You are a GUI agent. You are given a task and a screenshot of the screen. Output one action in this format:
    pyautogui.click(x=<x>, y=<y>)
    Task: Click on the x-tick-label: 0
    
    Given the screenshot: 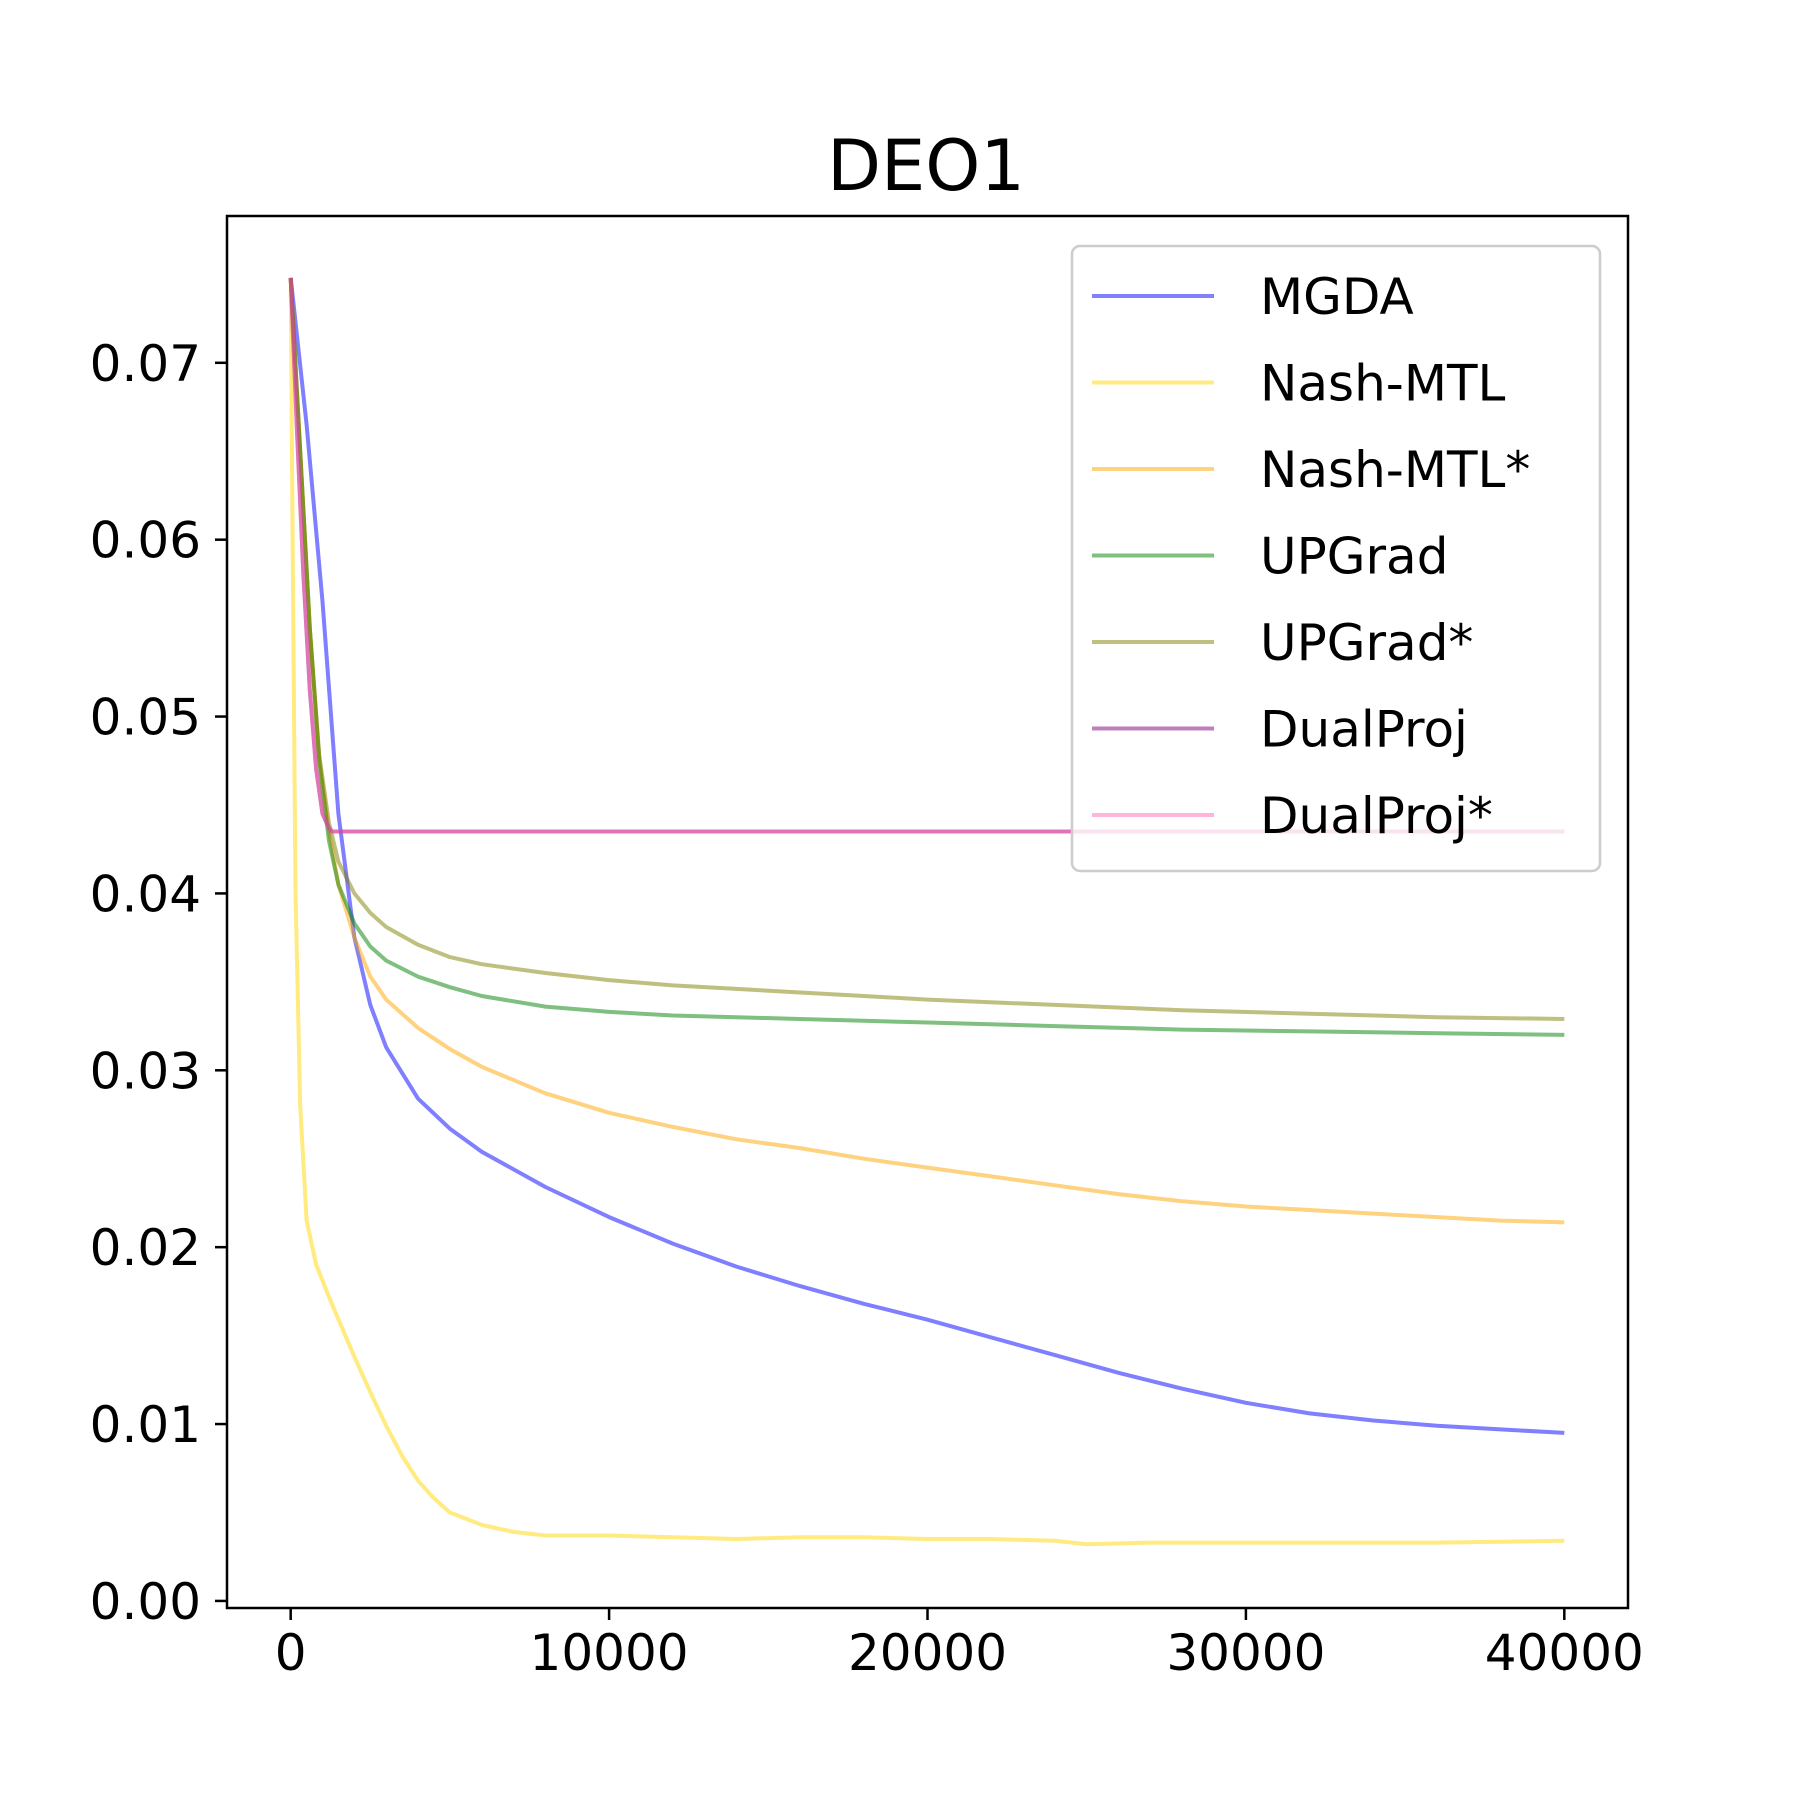 What is the action you would take?
    pyautogui.click(x=291, y=1653)
    